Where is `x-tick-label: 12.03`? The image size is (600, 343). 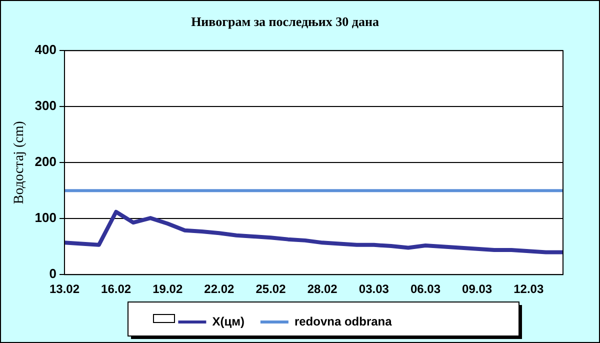
x-tick-label: 12.03 is located at coordinates (529, 289).